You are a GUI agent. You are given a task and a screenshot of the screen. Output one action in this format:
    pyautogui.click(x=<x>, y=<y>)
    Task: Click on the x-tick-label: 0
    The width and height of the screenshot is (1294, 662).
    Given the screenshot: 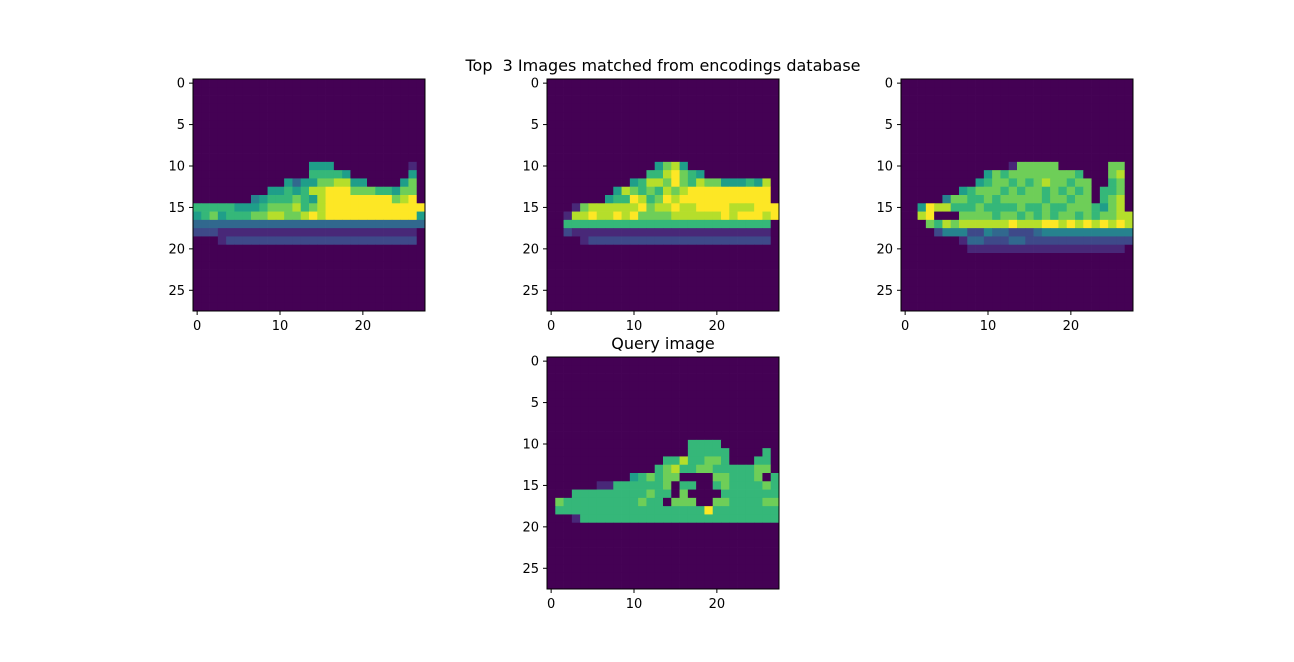 What is the action you would take?
    pyautogui.click(x=905, y=326)
    